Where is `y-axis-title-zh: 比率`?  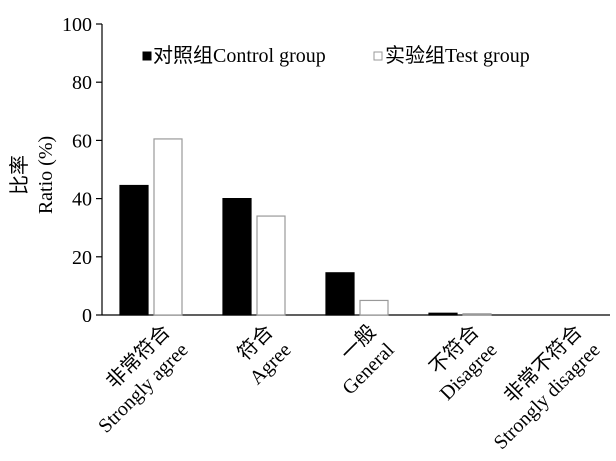
y-axis-title-zh: 比率 is located at coordinates (19, 175).